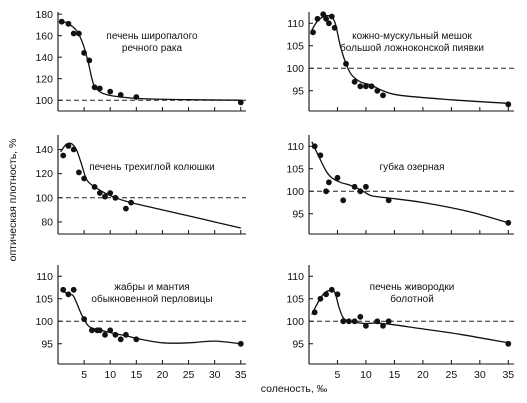  Describe the element at coordinates (366, 375) in the screenshot. I see `panel-6-x-tick-label: 10` at that location.